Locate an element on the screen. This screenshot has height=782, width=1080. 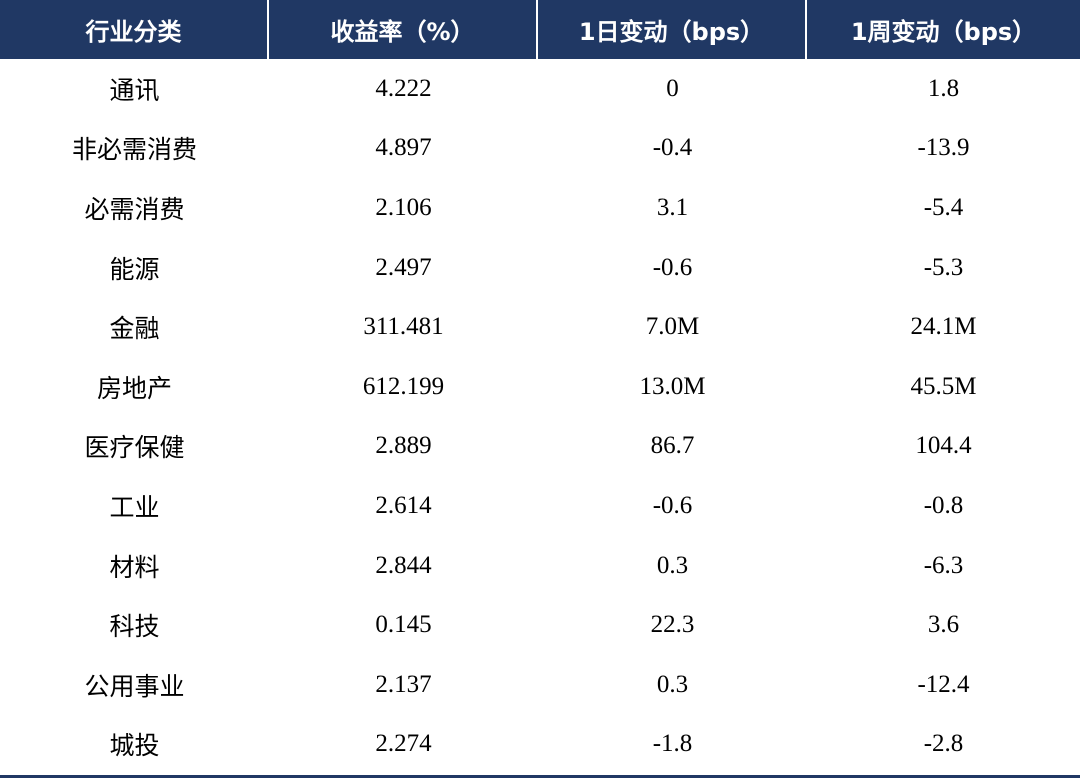
row-1w-change: -2.8 is located at coordinates (943, 744).